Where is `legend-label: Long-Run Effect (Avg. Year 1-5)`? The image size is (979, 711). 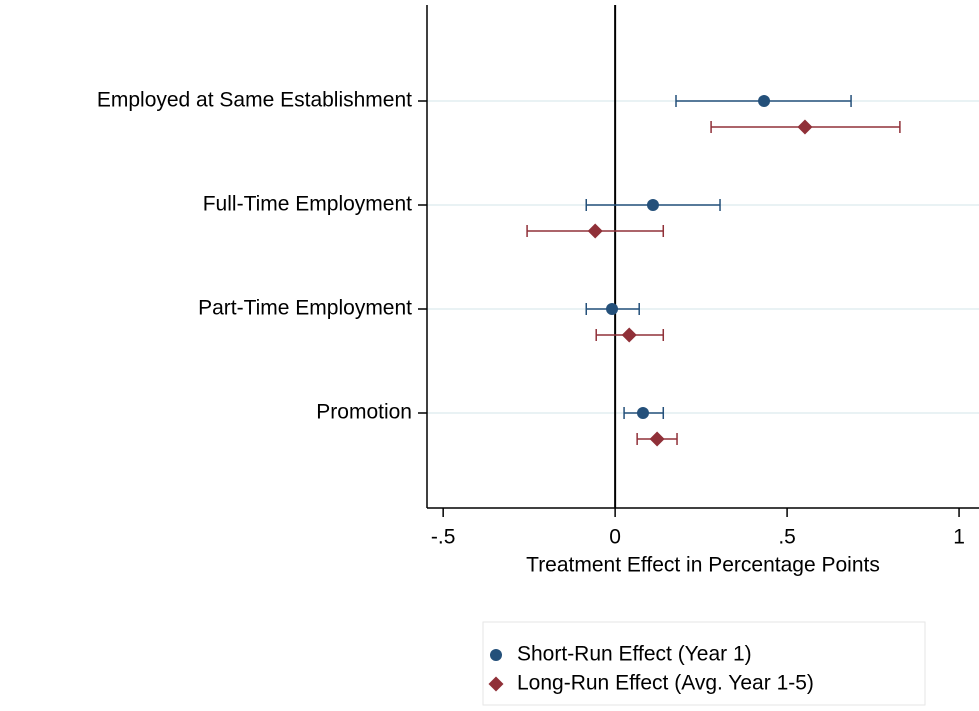 legend-label: Long-Run Effect (Avg. Year 1-5) is located at coordinates (665, 683).